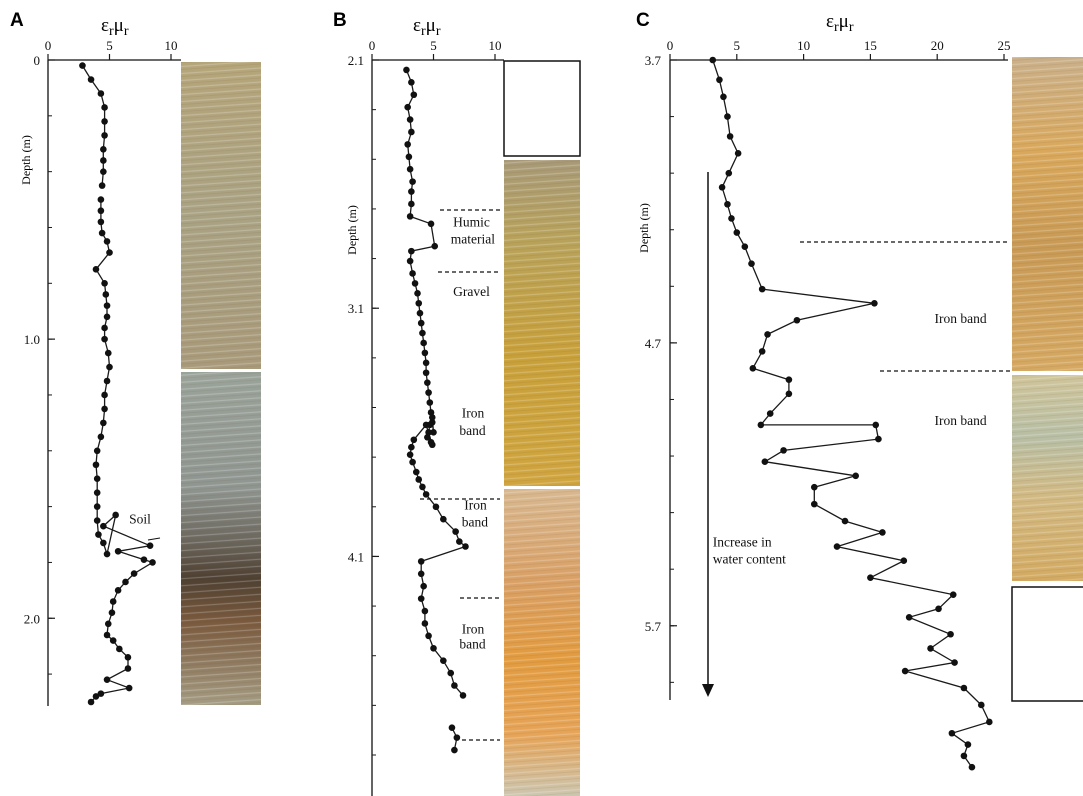  Describe the element at coordinates (708, 690) in the screenshot. I see `arrow-head` at that location.